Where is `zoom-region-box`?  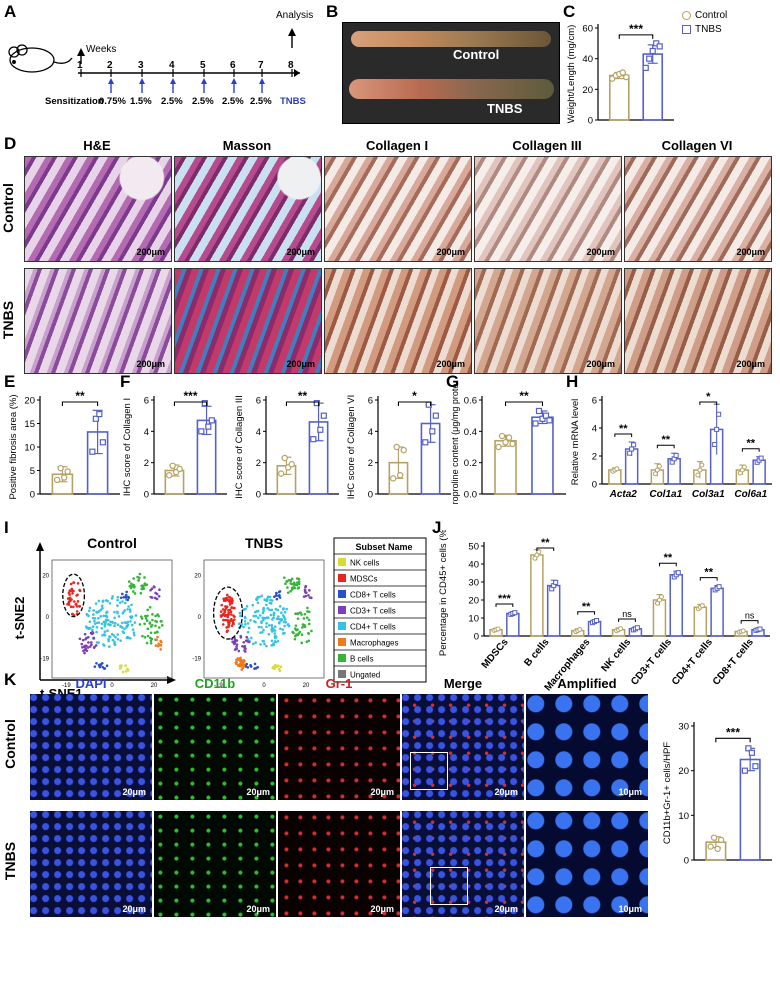
zoom-region-box is located at coordinates (429, 771).